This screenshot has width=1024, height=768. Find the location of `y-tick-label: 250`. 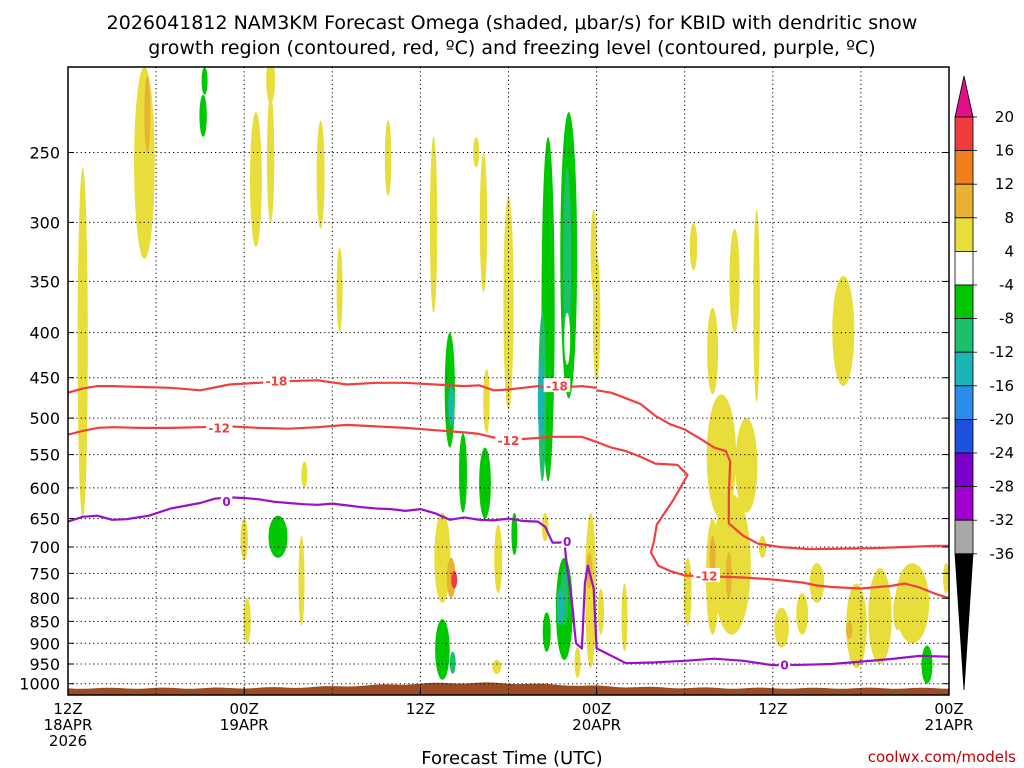

y-tick-label: 250 is located at coordinates (44, 153).